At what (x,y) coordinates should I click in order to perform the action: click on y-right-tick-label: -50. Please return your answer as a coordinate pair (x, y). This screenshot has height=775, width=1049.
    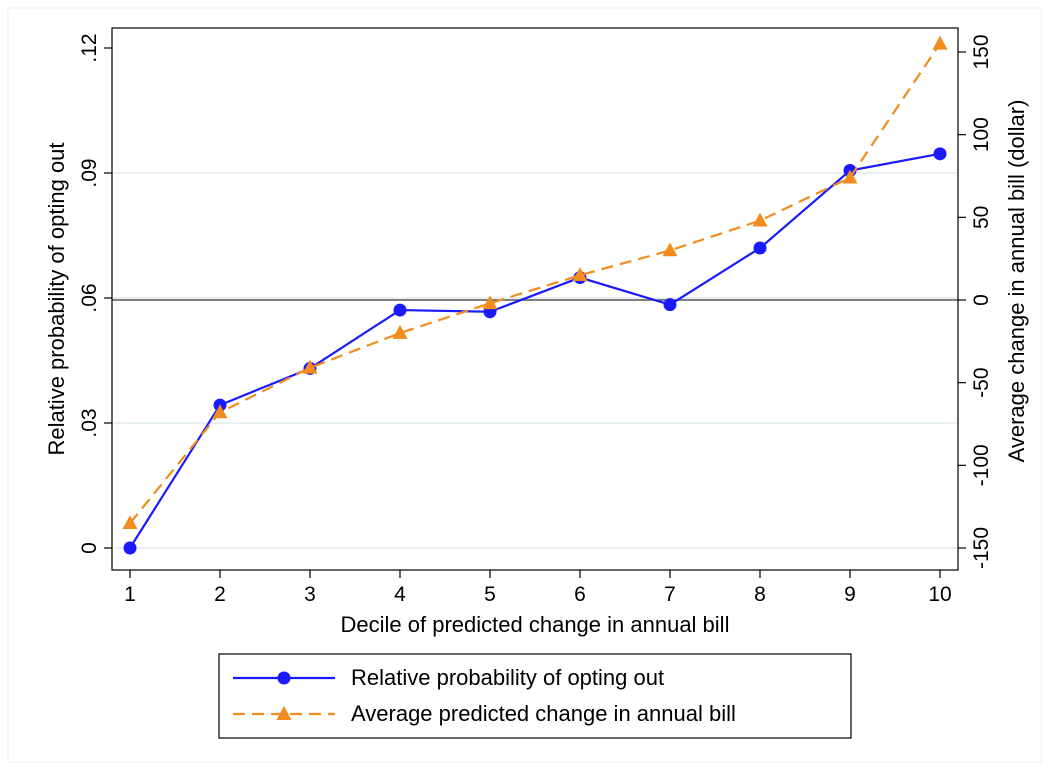
    Looking at the image, I should click on (981, 382).